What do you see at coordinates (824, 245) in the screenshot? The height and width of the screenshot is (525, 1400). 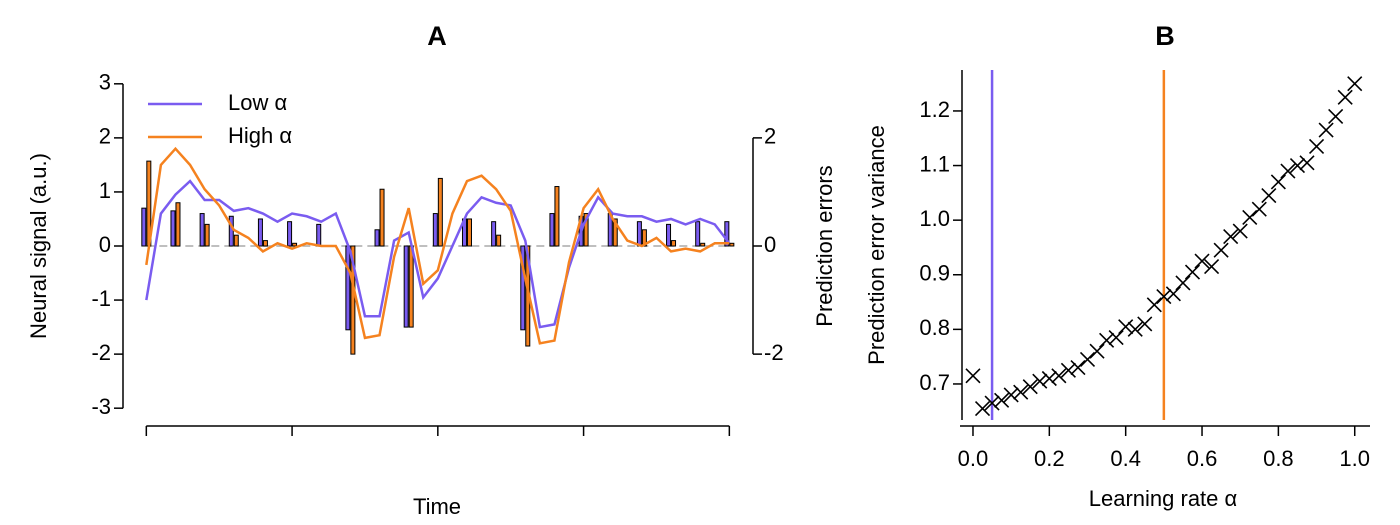 I see `y2-axis-label: Prediction errors` at bounding box center [824, 245].